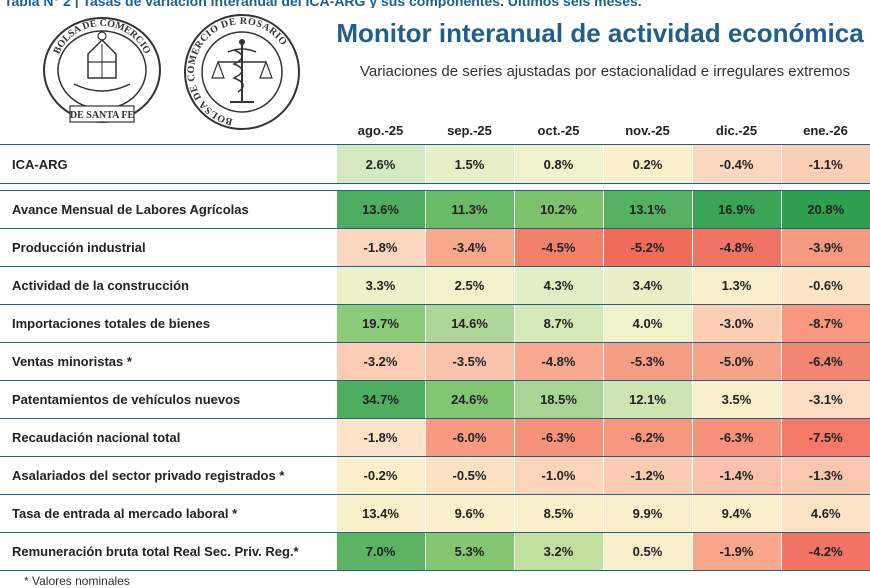 This screenshot has width=870, height=588. What do you see at coordinates (647, 127) in the screenshot?
I see `column-header: nov.-25` at bounding box center [647, 127].